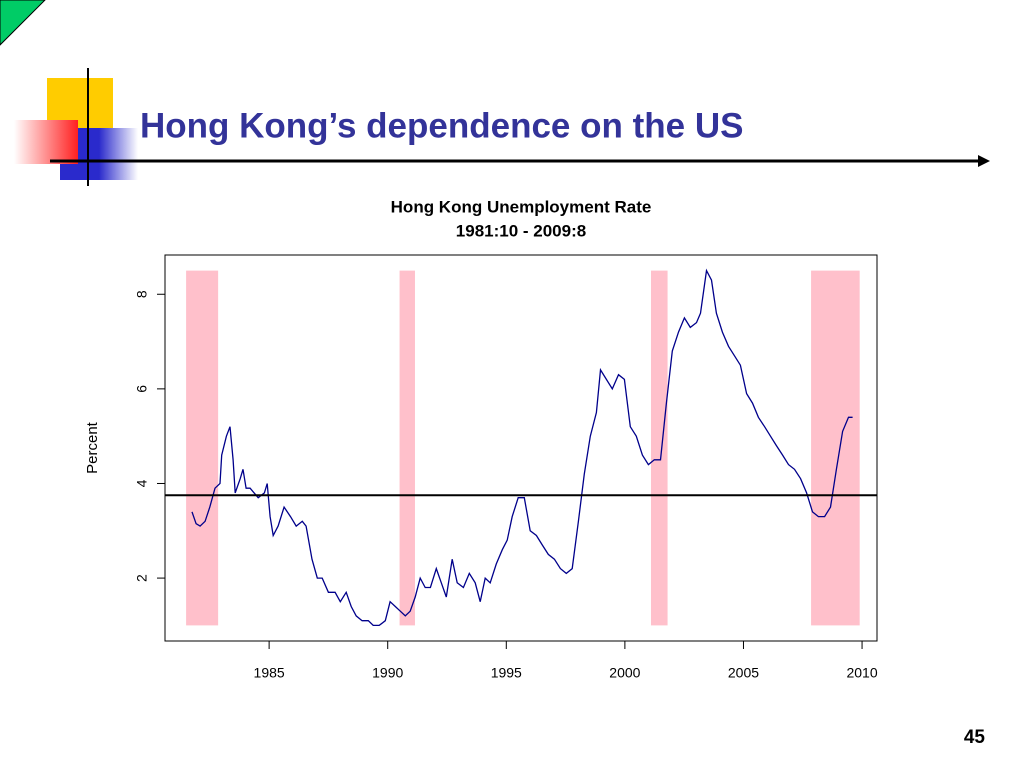  Describe the element at coordinates (743, 673) in the screenshot. I see `x-tick-label: 2005` at that location.